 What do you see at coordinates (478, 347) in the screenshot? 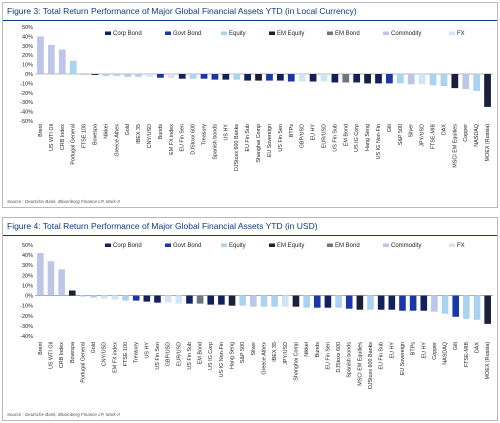
I see `x-tick-label: DAX` at bounding box center [478, 347].